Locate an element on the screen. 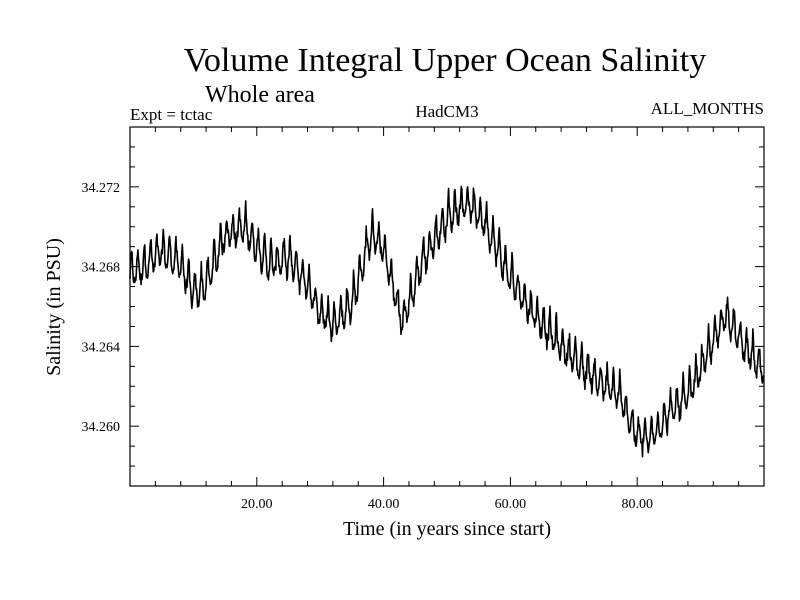  y-tick-label: 34.264 is located at coordinates (101, 347).